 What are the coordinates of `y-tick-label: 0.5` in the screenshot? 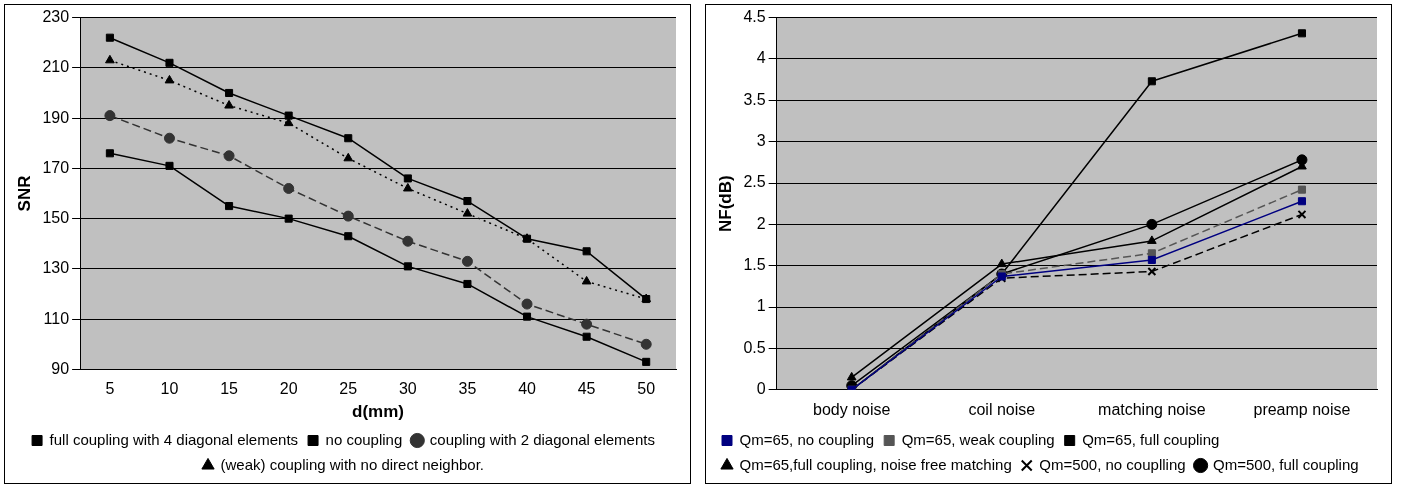 It's located at (754, 347).